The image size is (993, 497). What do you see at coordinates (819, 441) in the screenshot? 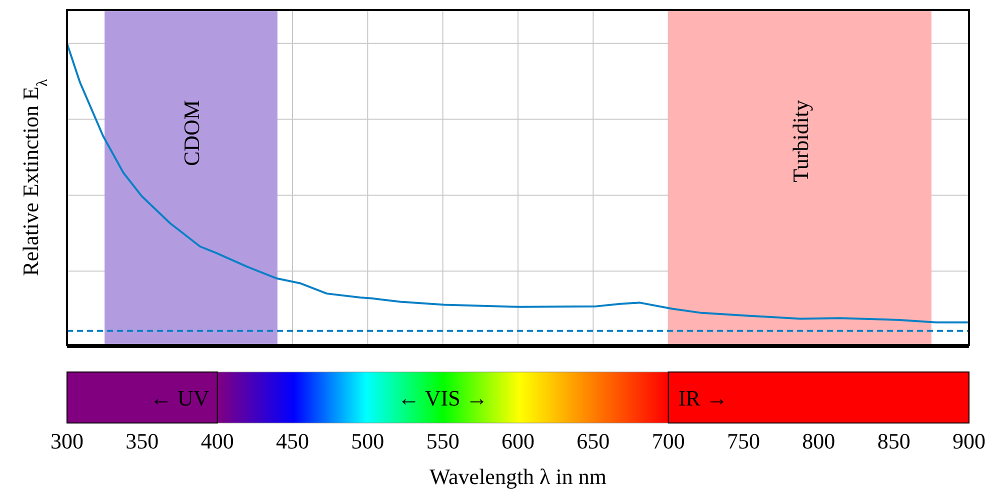
I see `x-tick-label: 800` at bounding box center [819, 441].